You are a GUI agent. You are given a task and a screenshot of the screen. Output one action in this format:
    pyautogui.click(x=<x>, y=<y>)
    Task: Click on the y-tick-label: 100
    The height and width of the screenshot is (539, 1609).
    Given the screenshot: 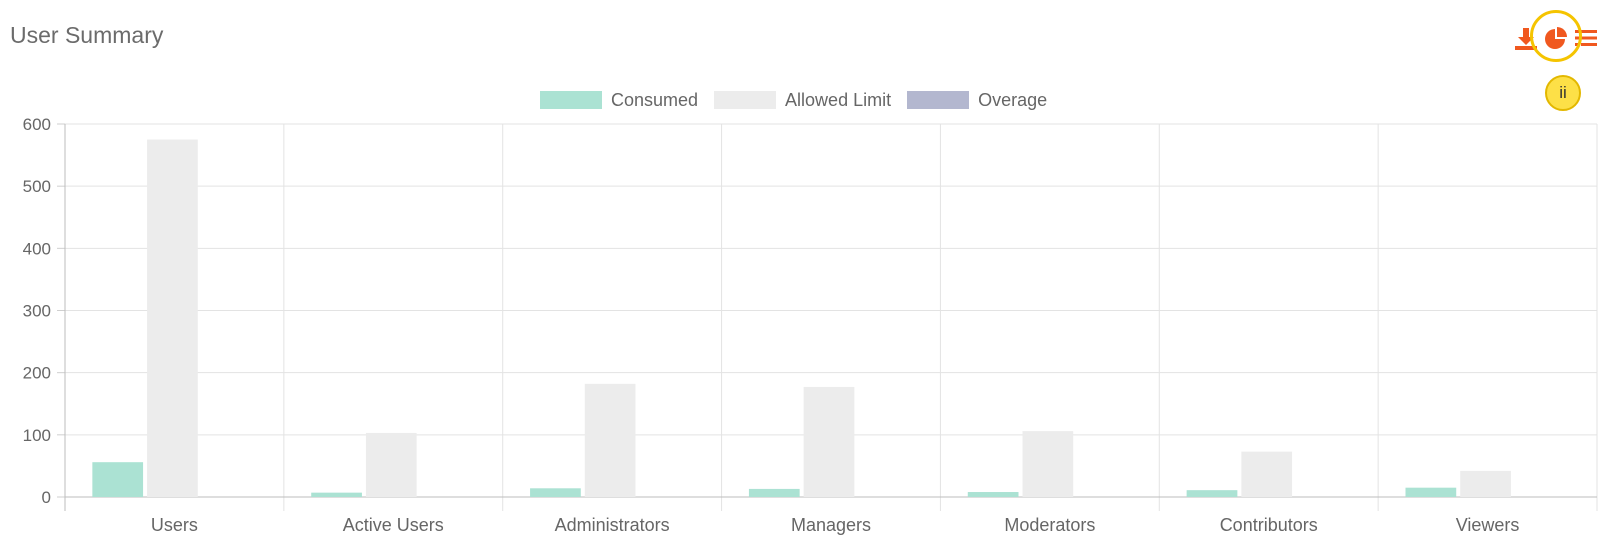 What is the action you would take?
    pyautogui.click(x=37, y=435)
    